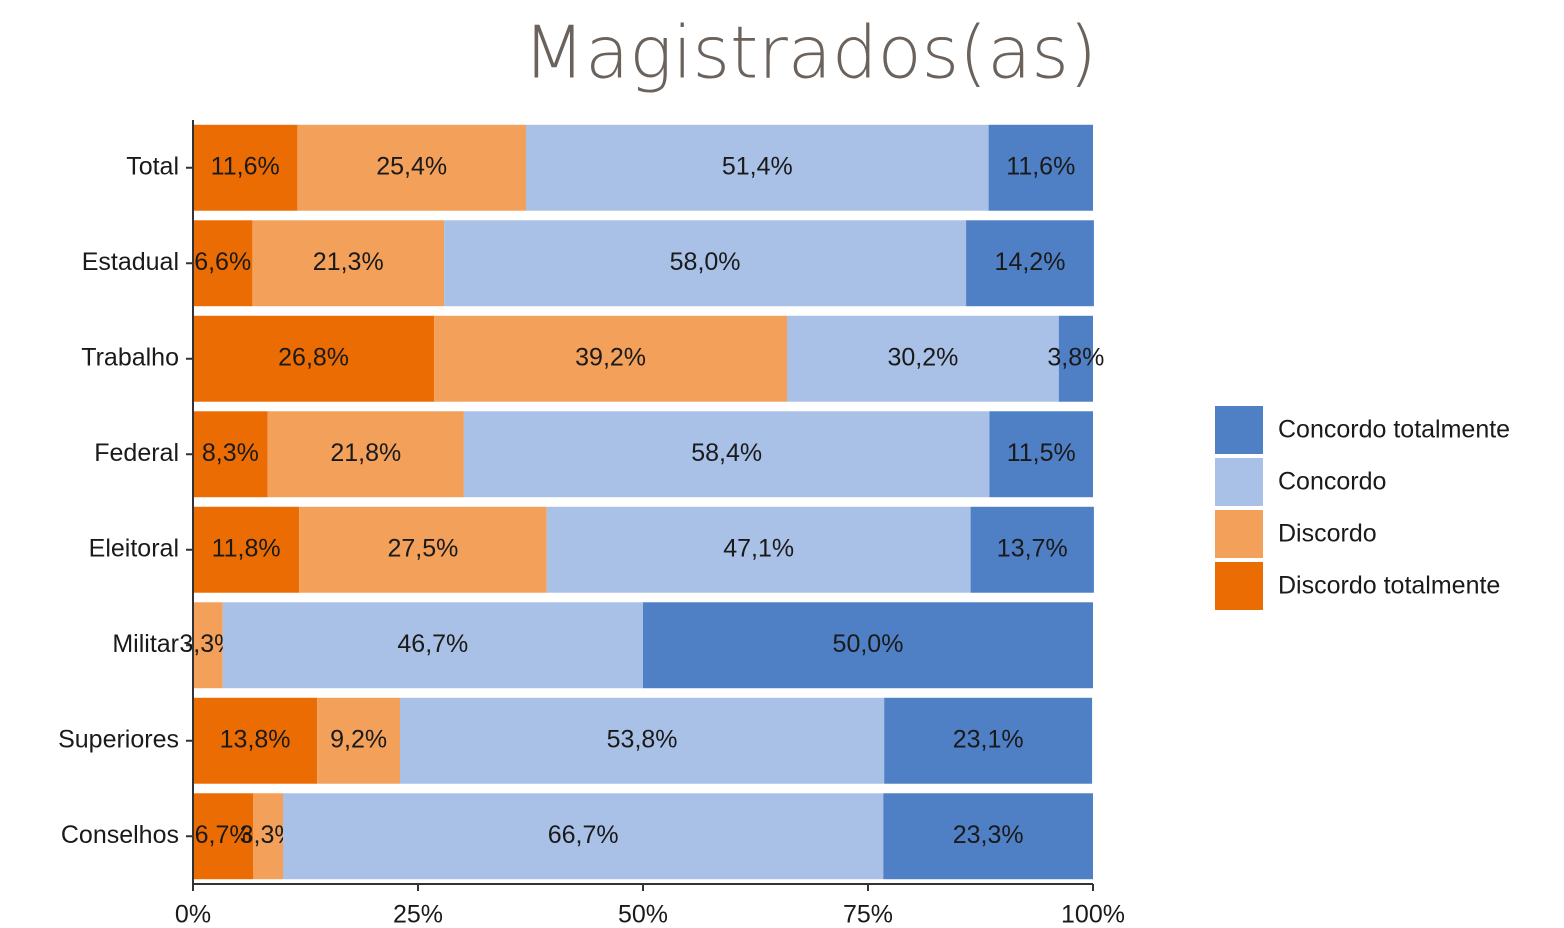 This screenshot has height=928, width=1564. I want to click on value-label: 21,8%, so click(365, 453).